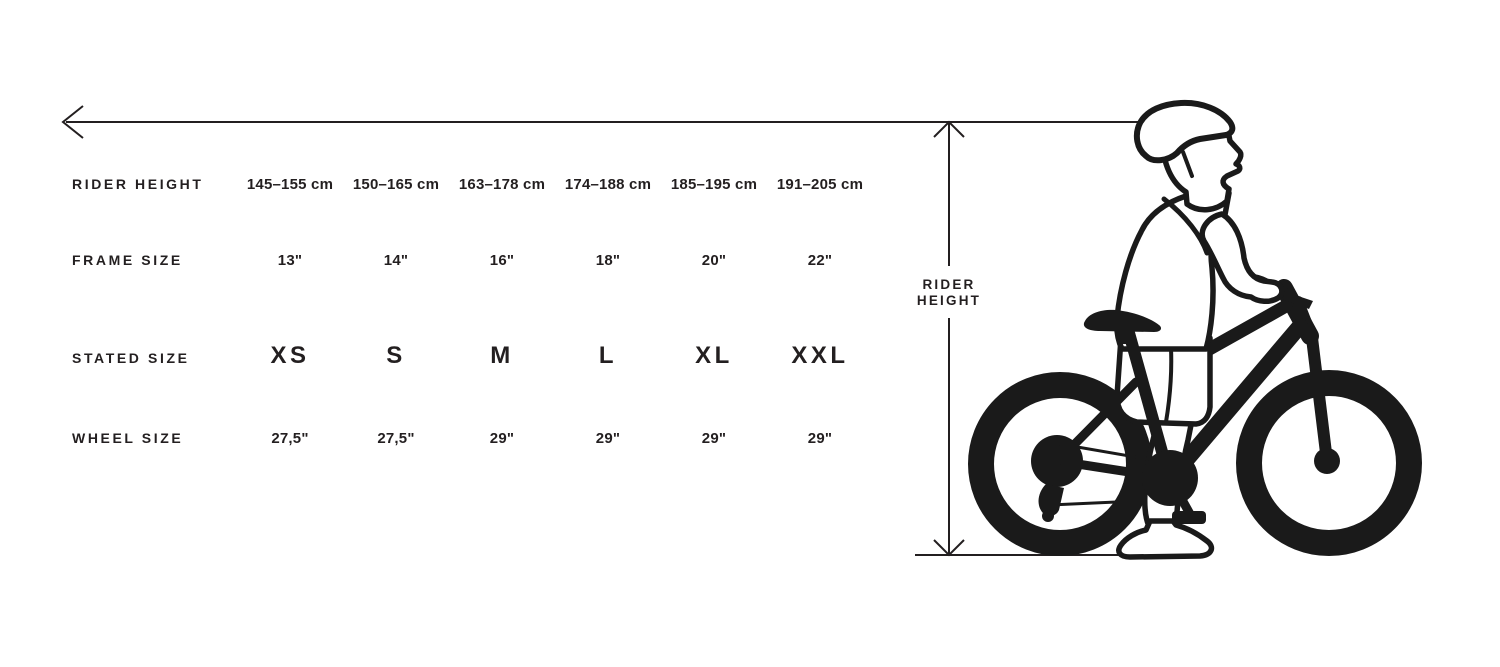  I want to click on row-label-wheel-size: WHEEL SIZE, so click(128, 438).